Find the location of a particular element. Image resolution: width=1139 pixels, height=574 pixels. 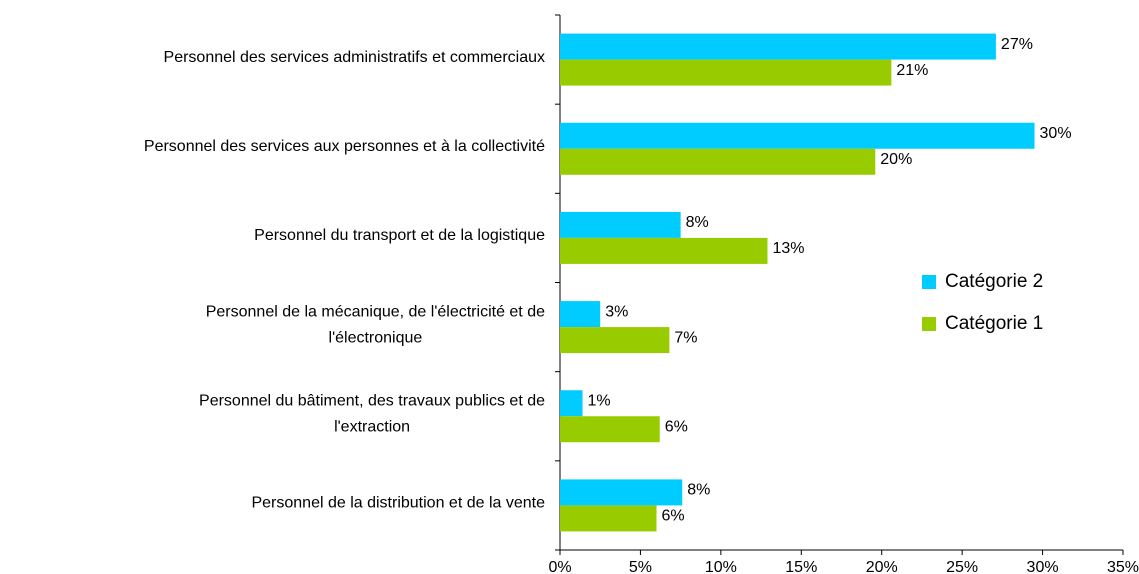

x-tick-label: 15% is located at coordinates (801, 566).